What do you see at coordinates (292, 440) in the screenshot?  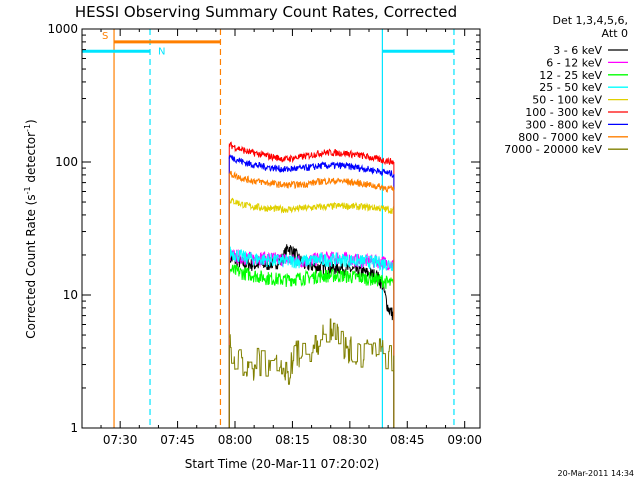 I see `x-tick-label: 08:15` at bounding box center [292, 440].